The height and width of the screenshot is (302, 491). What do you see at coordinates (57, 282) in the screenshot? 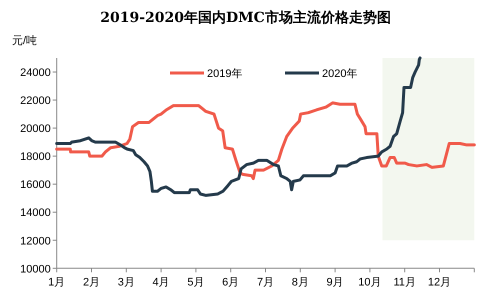
I see `x-tick-label: 1月` at bounding box center [57, 282].